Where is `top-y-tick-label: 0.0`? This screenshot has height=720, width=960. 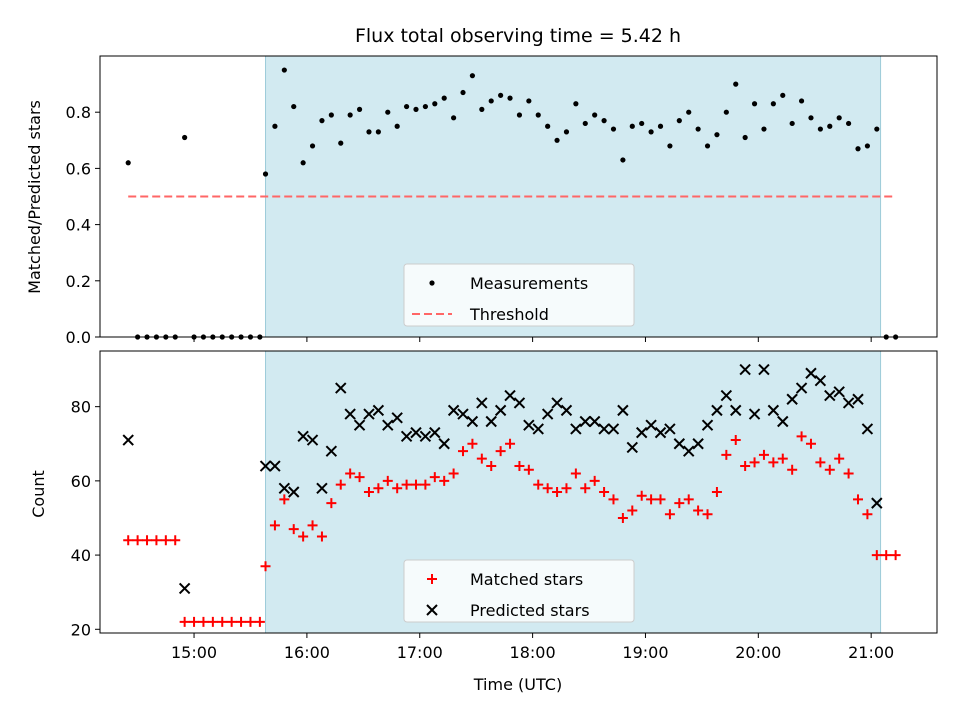
top-y-tick-label: 0.0 is located at coordinates (78, 337).